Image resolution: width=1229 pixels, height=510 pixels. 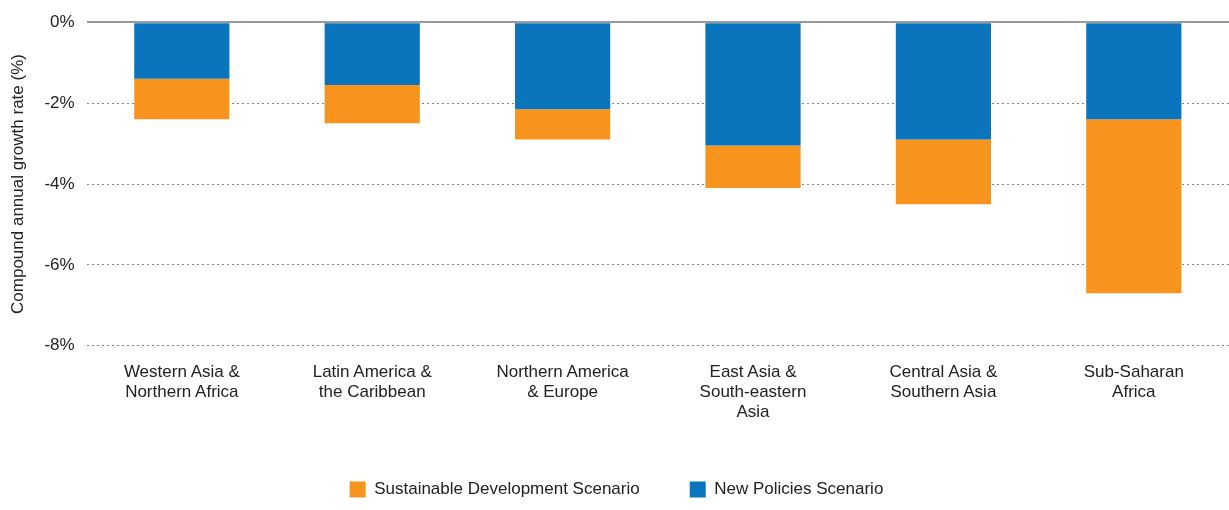 What do you see at coordinates (182, 381) in the screenshot?
I see `x-tick-label: Western Asia & Northern Africa` at bounding box center [182, 381].